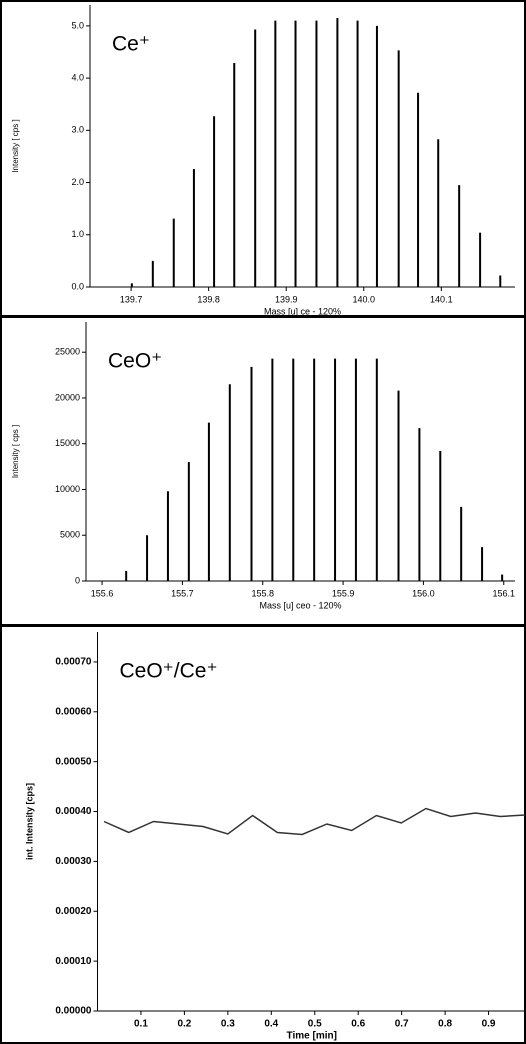 This screenshot has width=526, height=1044. Describe the element at coordinates (77, 77) in the screenshot. I see `y-tick-label: 4.0` at that location.